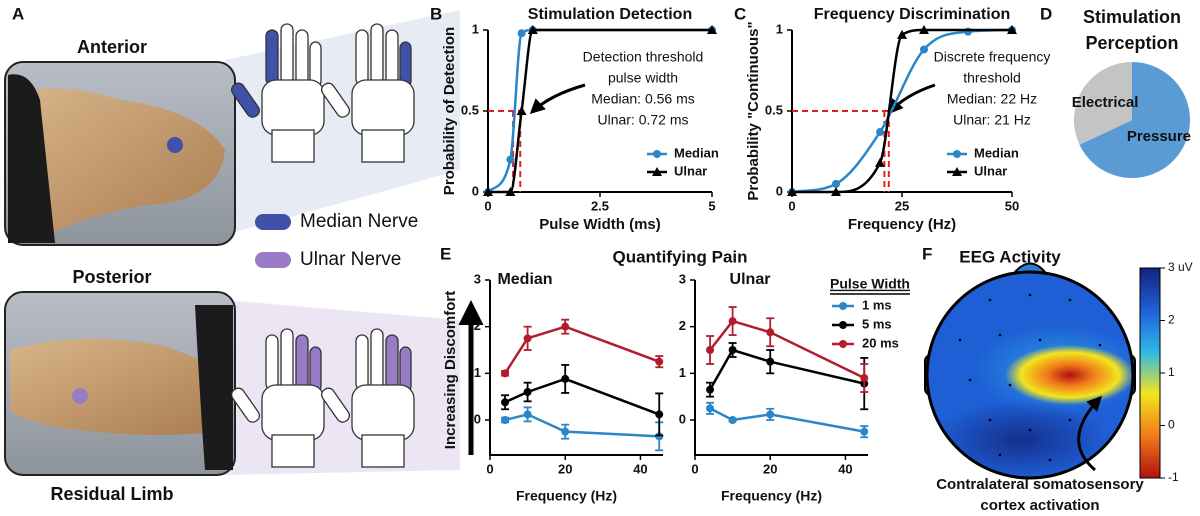 The width and height of the screenshot is (1200, 516). I want to click on annotation: Detection threshold, so click(643, 57).